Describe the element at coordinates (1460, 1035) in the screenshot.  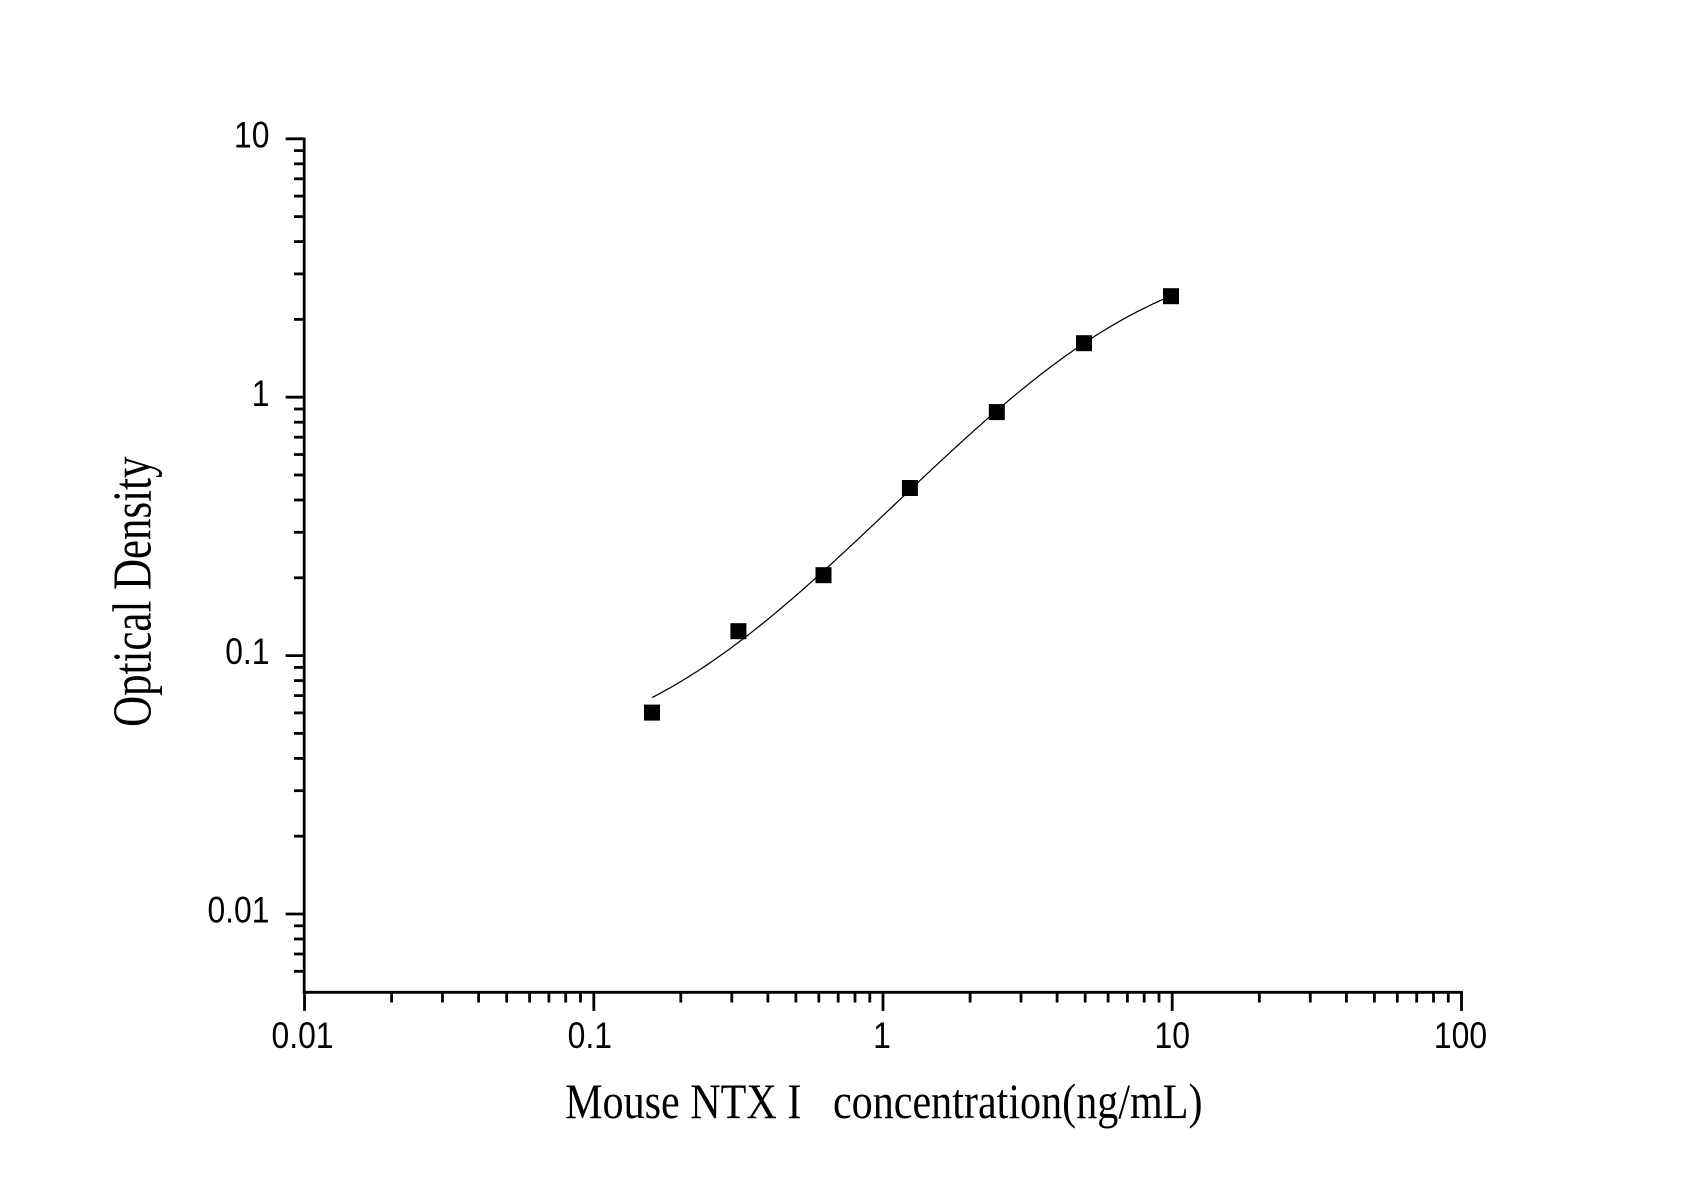
I see `svg-text: 100` at that location.